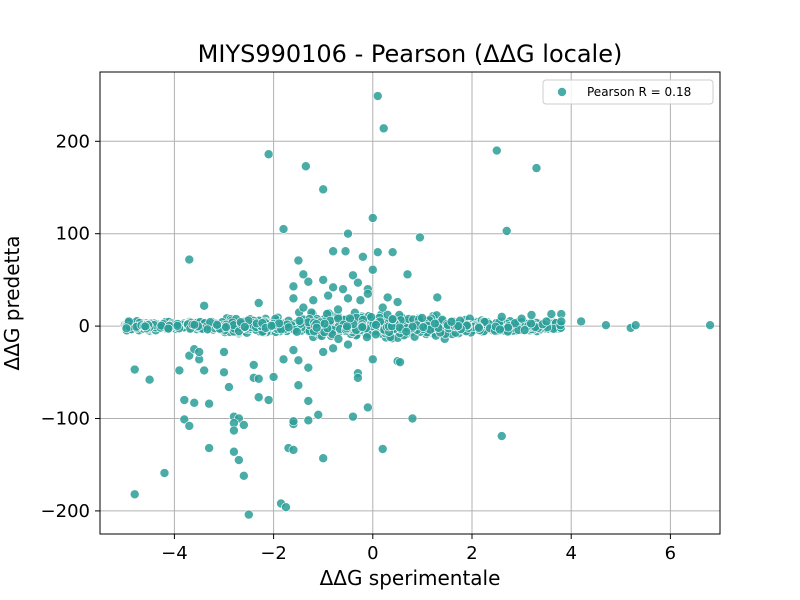  What do you see at coordinates (372, 553) in the screenshot?
I see `x-tick-label: 0` at bounding box center [372, 553].